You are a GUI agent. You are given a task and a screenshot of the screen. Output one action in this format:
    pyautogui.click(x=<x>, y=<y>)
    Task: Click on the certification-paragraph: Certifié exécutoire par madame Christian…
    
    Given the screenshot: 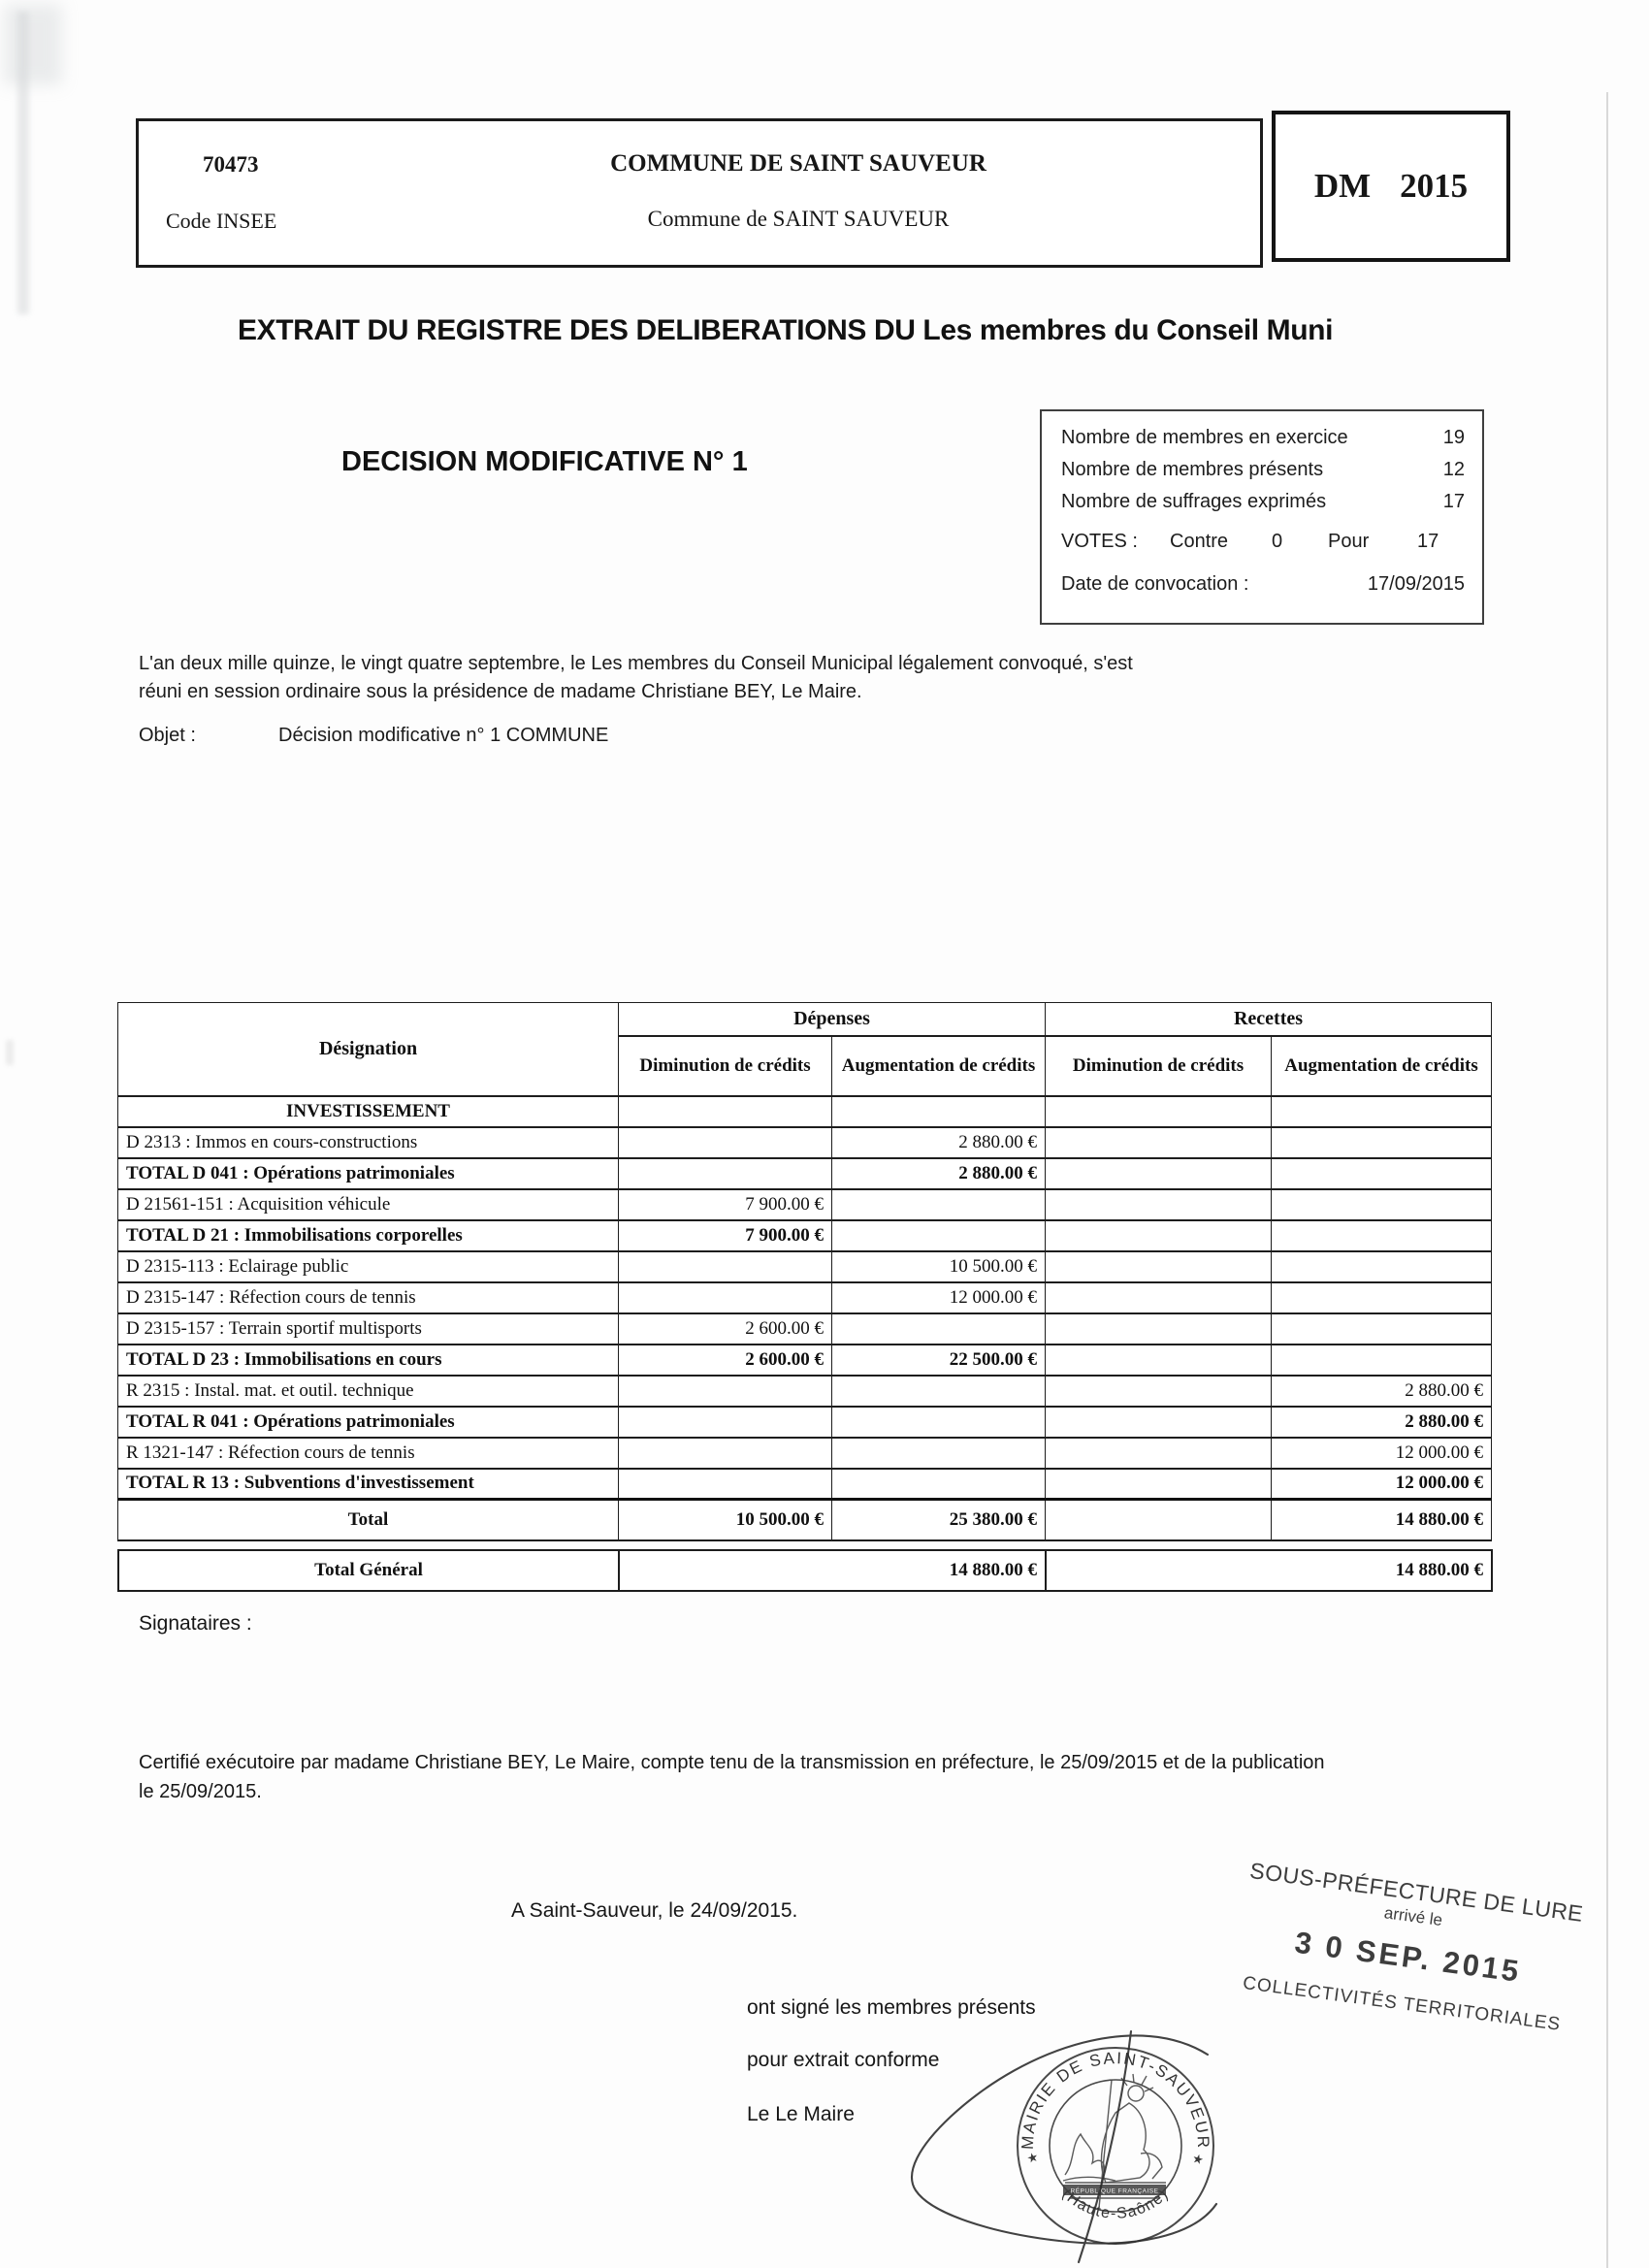 What is the action you would take?
    pyautogui.click(x=842, y=1777)
    